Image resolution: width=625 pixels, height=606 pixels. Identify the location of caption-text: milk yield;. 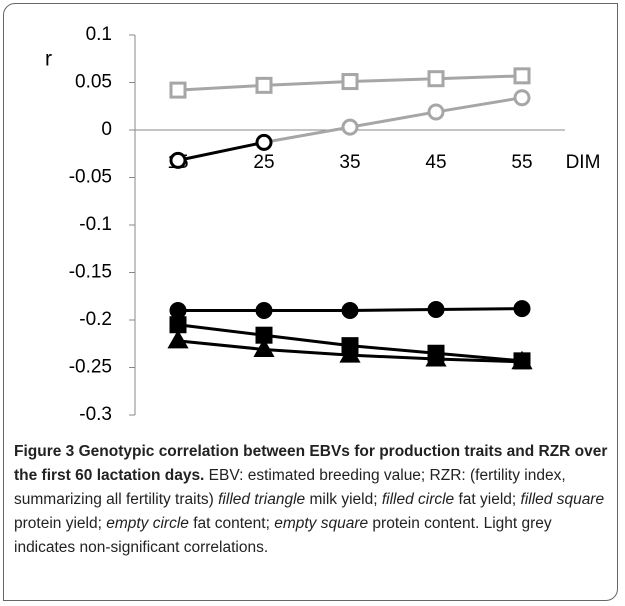
(343, 499).